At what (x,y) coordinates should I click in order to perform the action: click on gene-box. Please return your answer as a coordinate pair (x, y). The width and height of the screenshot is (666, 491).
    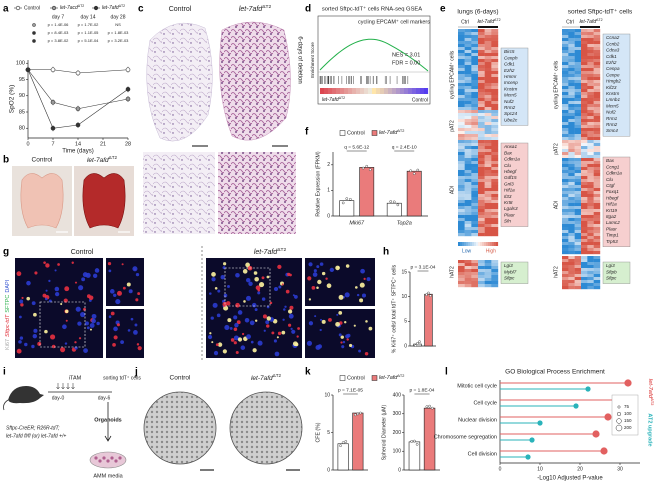
    Looking at the image, I should click on (514, 272).